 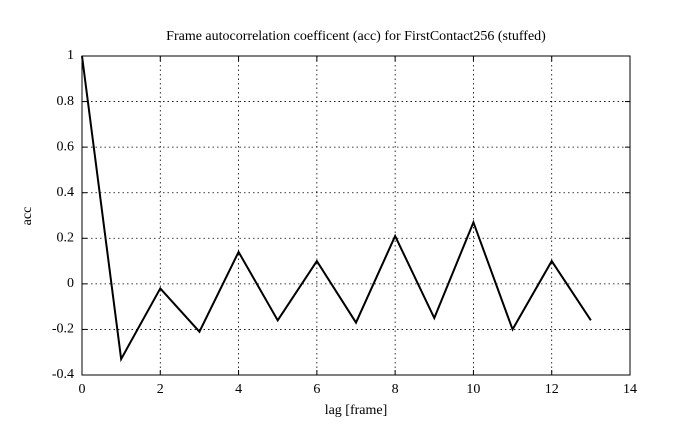 What do you see at coordinates (160, 389) in the screenshot?
I see `x-tick-label: 2` at bounding box center [160, 389].